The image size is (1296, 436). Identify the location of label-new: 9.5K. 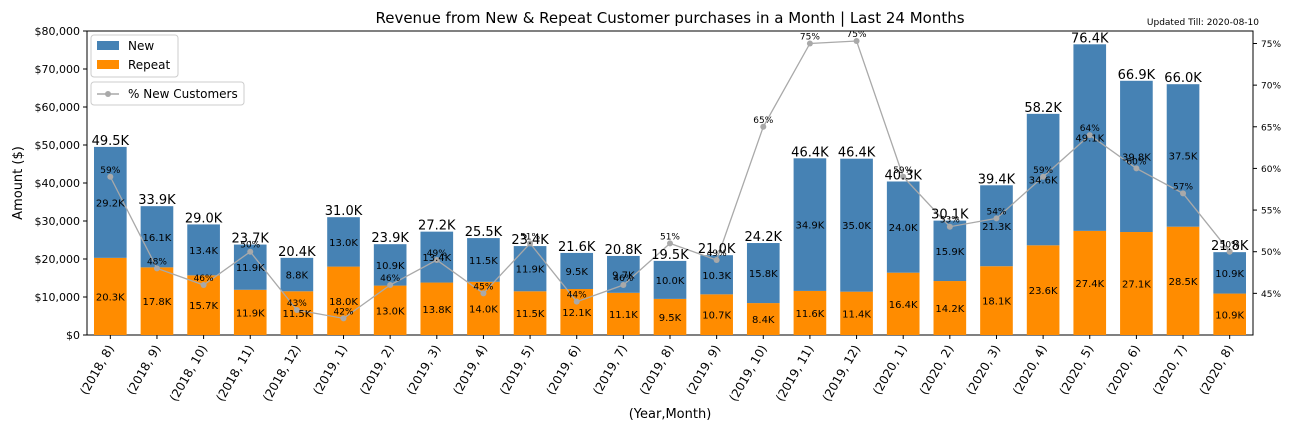
(576, 272).